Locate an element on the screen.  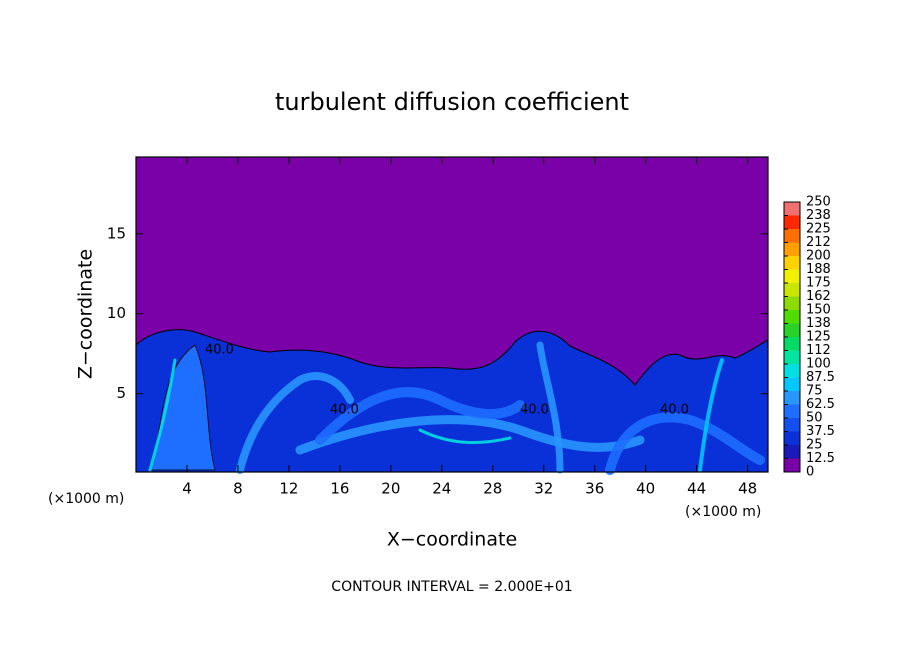
colorbar-tick-label: 225 is located at coordinates (818, 229).